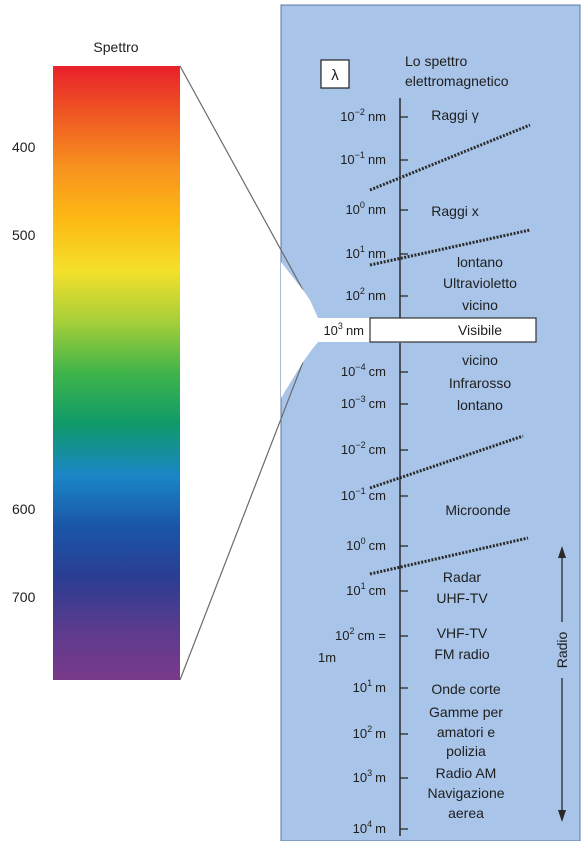  What do you see at coordinates (369, 732) in the screenshot?
I see `wavelength-label: 102 m` at bounding box center [369, 732].